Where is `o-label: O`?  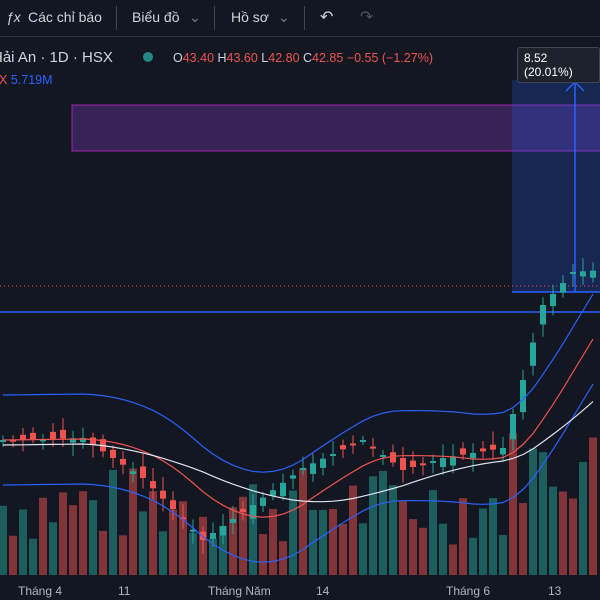
o-label: O is located at coordinates (178, 58).